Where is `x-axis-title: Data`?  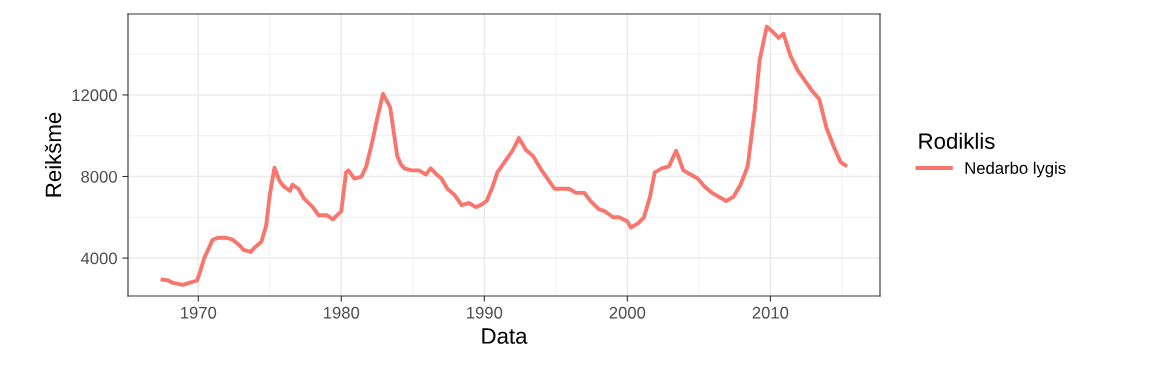
x-axis-title: Data is located at coordinates (505, 336).